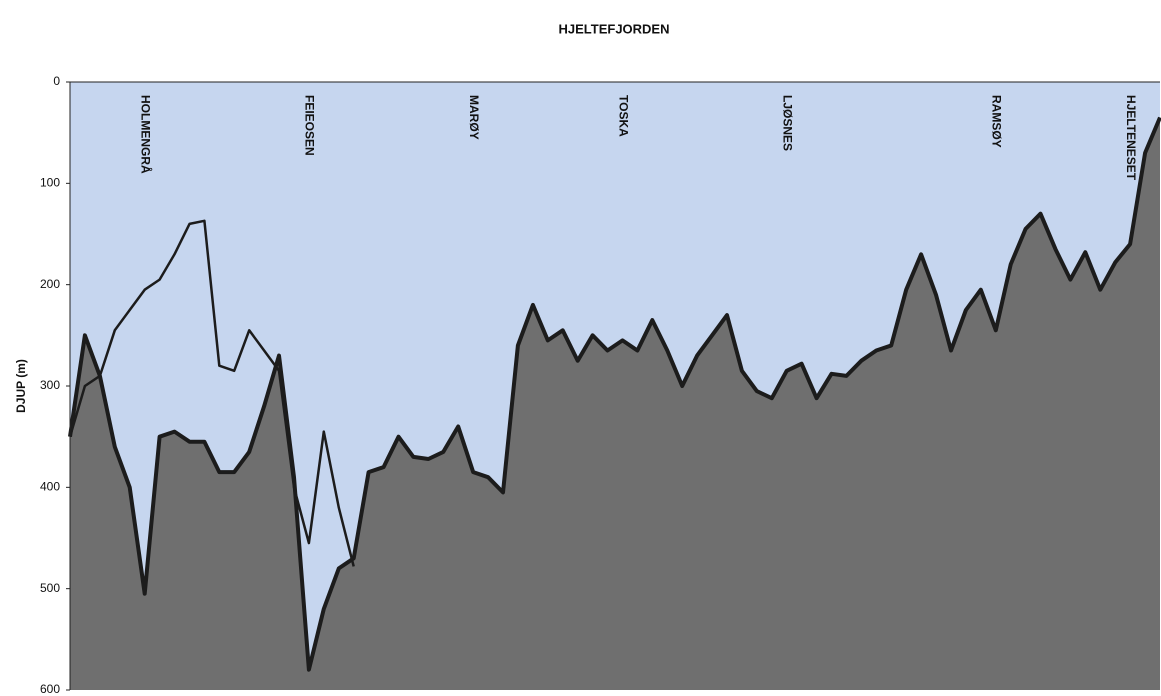 The width and height of the screenshot is (1161, 696). I want to click on y-tick-label: 0, so click(56, 81).